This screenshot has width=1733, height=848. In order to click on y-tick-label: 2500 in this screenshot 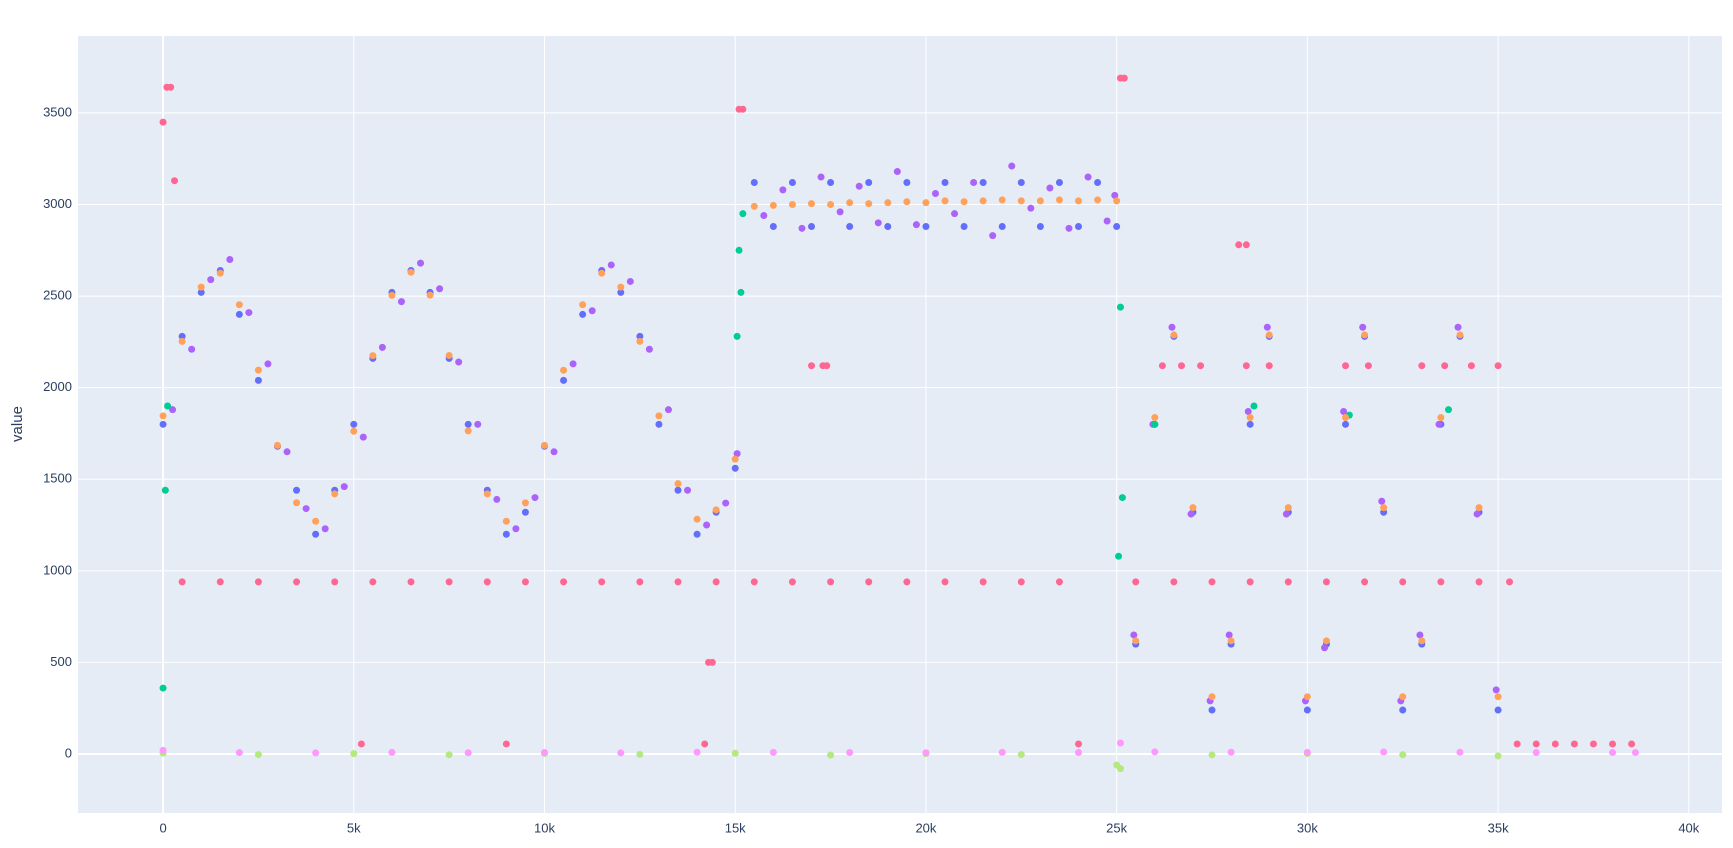, I will do `click(57, 295)`.